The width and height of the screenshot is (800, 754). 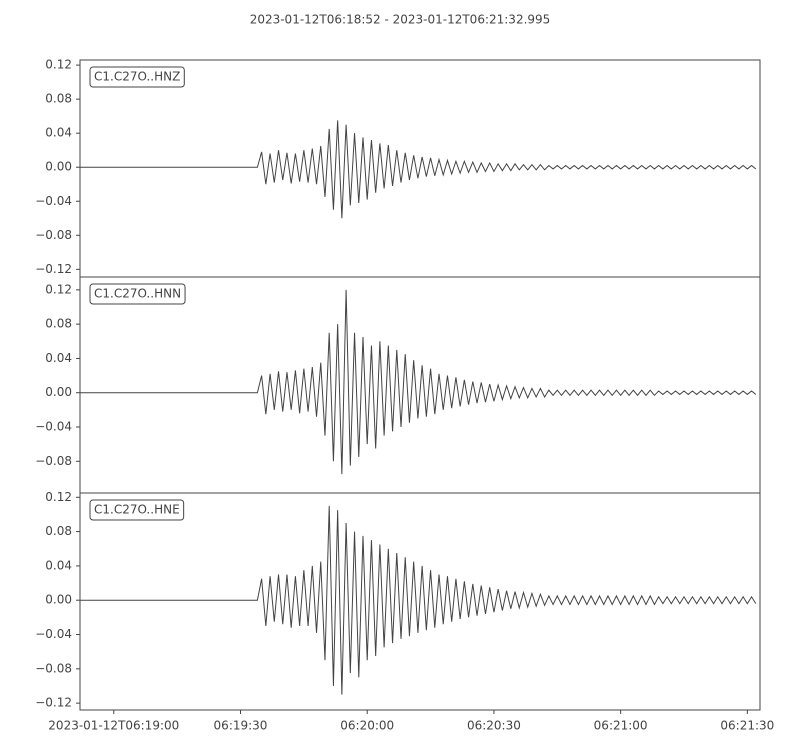 I want to click on trace-label: C1.C27O..HNN, so click(x=137, y=294).